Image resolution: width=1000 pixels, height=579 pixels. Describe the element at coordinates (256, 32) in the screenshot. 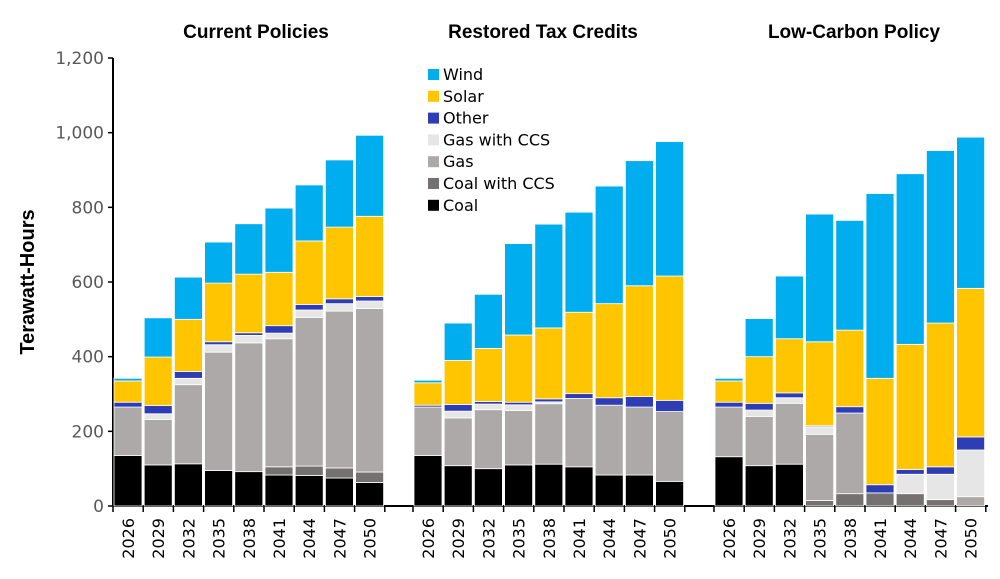

I see `panel-title: Current Policies` at that location.